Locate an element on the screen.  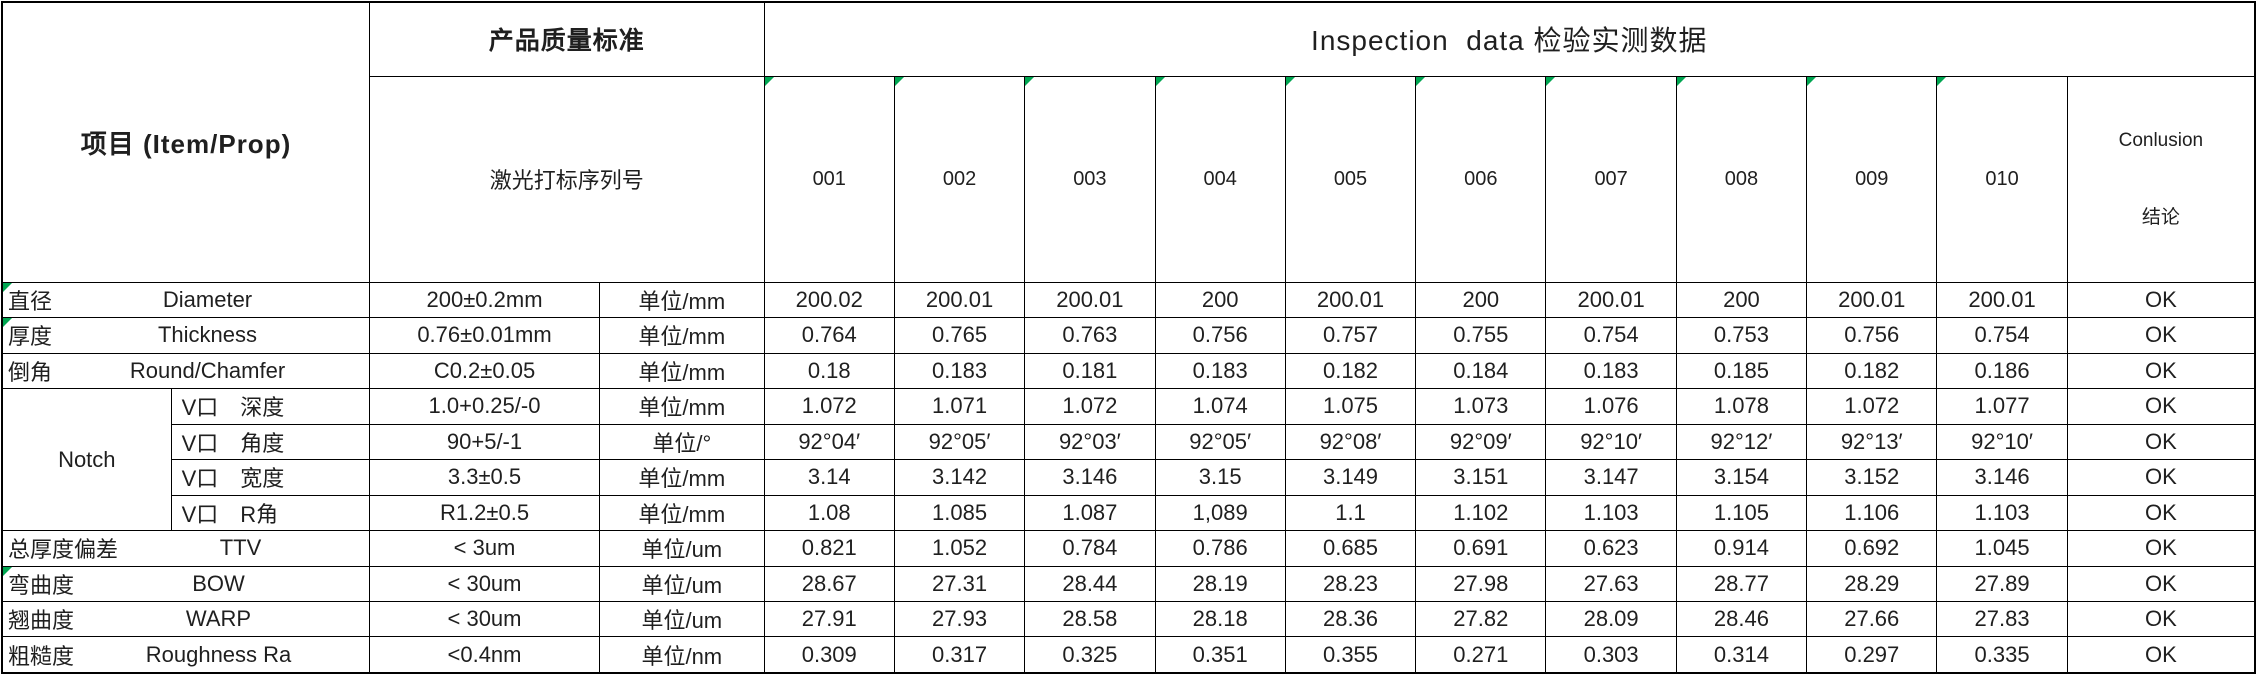
value-cell: 0.18 is located at coordinates (829, 371).